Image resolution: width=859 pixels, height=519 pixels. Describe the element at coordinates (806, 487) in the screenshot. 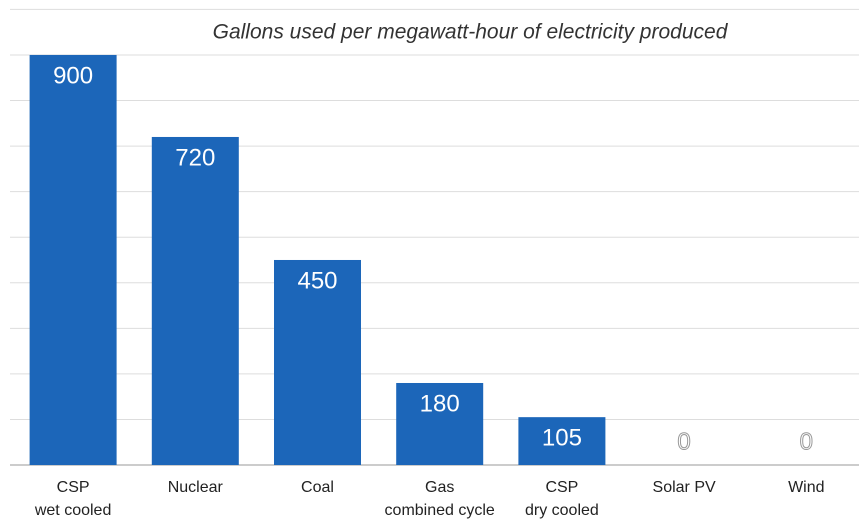

I see `x-tick-label: Wind` at that location.